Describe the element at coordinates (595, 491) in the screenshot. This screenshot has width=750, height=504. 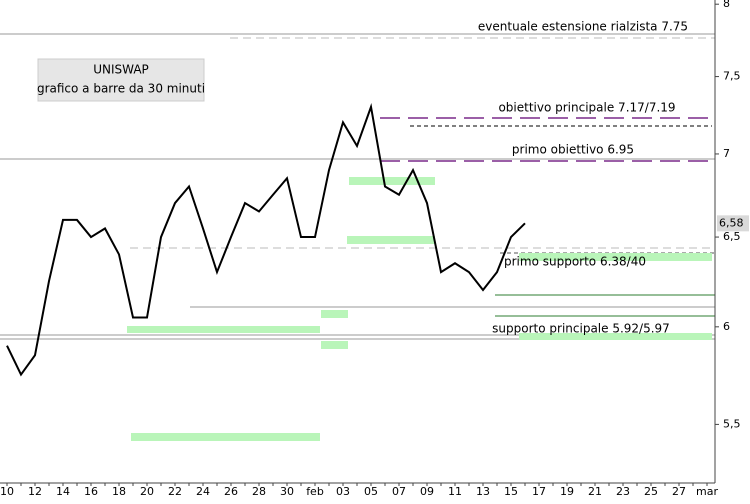
I see `x-tick-label: 21` at that location.